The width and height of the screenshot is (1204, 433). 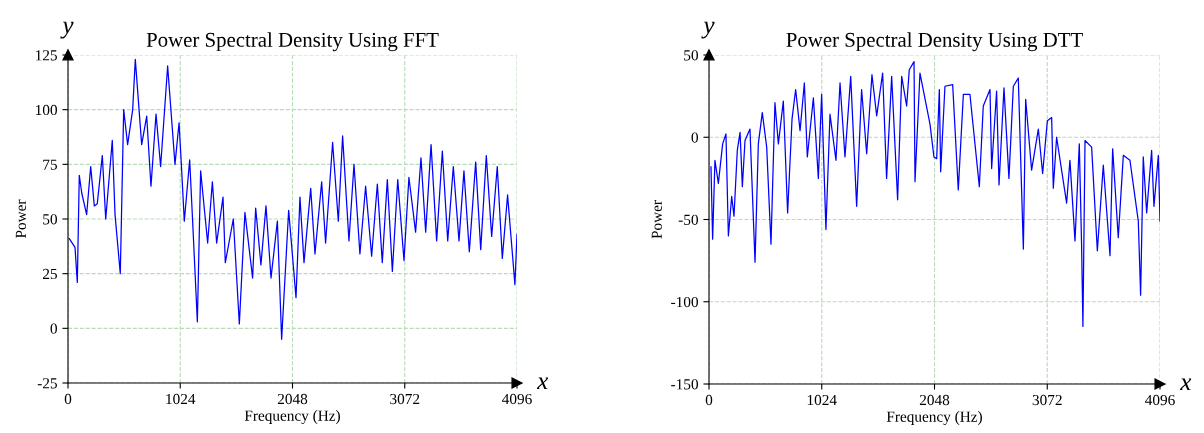 What do you see at coordinates (50, 164) in the screenshot?
I see `y-tick-label: 75` at bounding box center [50, 164].